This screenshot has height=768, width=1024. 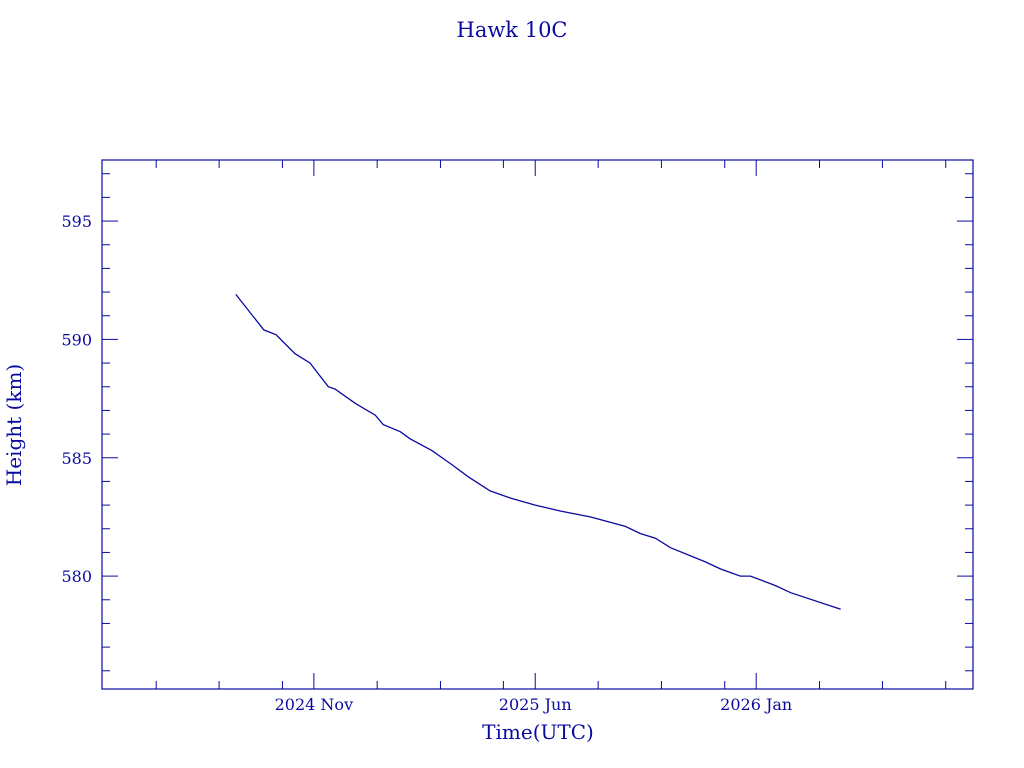 I want to click on y-axis-label: Height (km), so click(x=14, y=425).